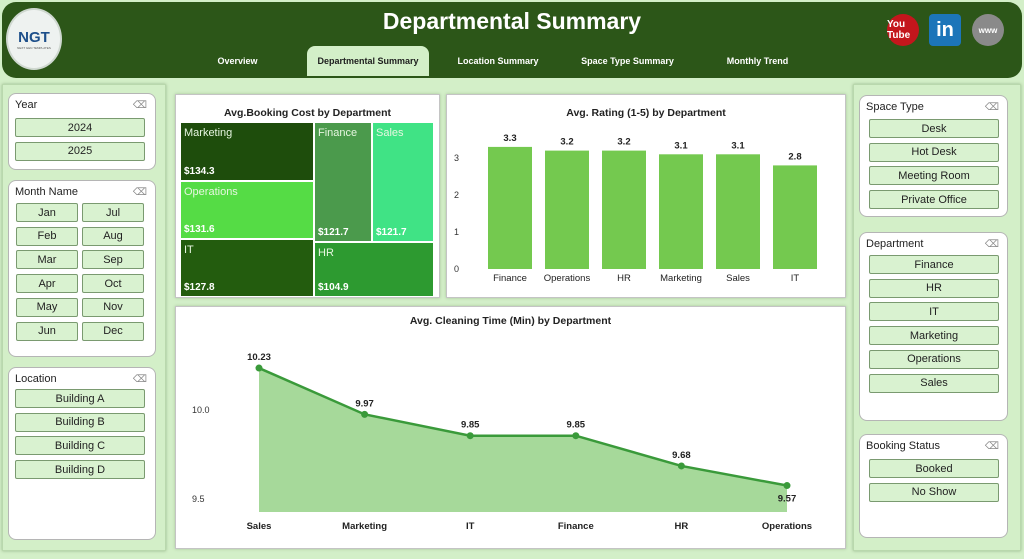 This screenshot has height=559, width=1024. Describe the element at coordinates (498, 61) in the screenshot. I see `tab-location-summary: Location Summary` at that location.